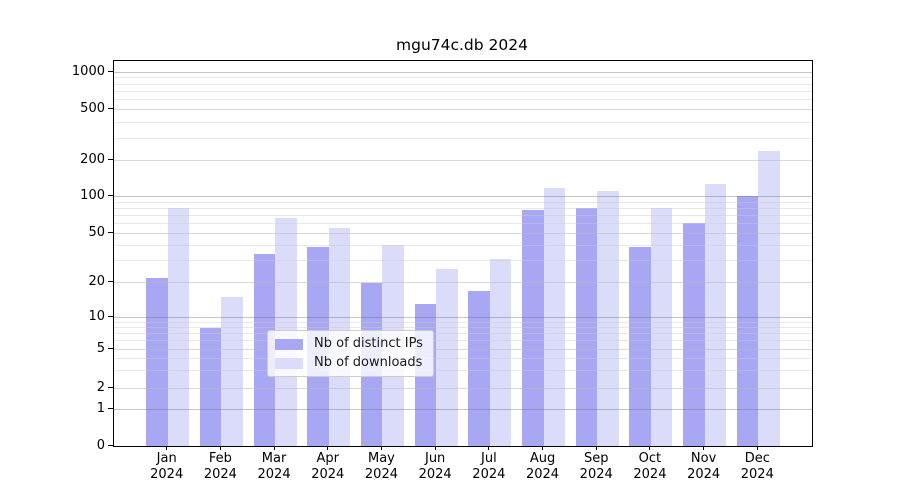  Describe the element at coordinates (167, 466) in the screenshot. I see `x-tick-label-jan: Jan 2024` at that location.